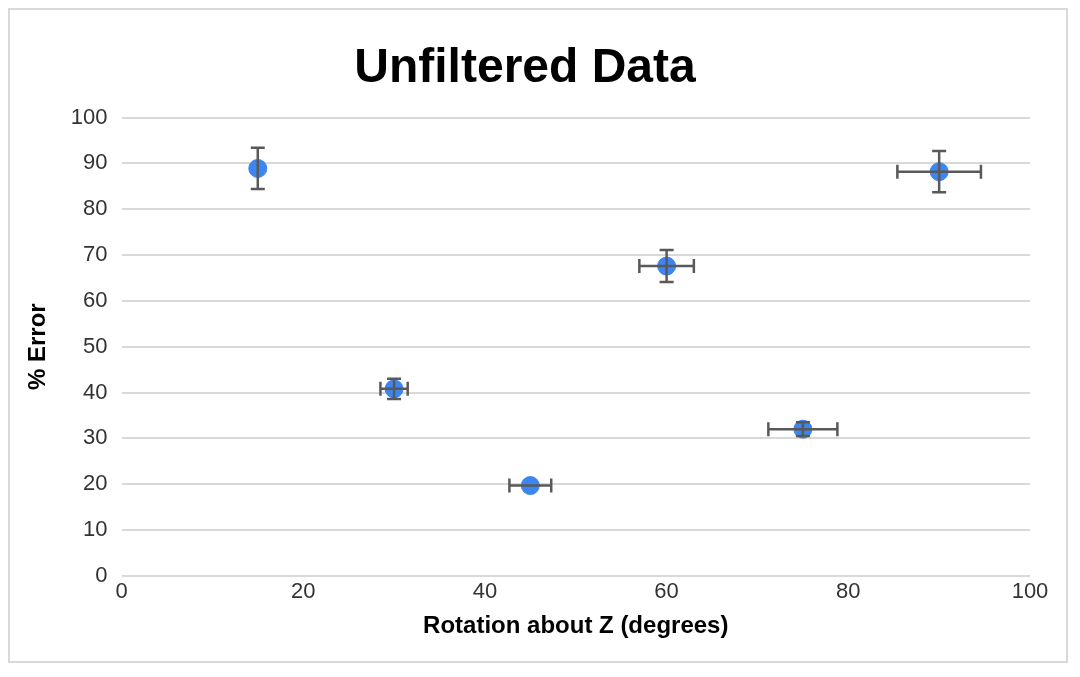 This screenshot has height=677, width=1080. I want to click on y-tick-label: 80, so click(95, 208).